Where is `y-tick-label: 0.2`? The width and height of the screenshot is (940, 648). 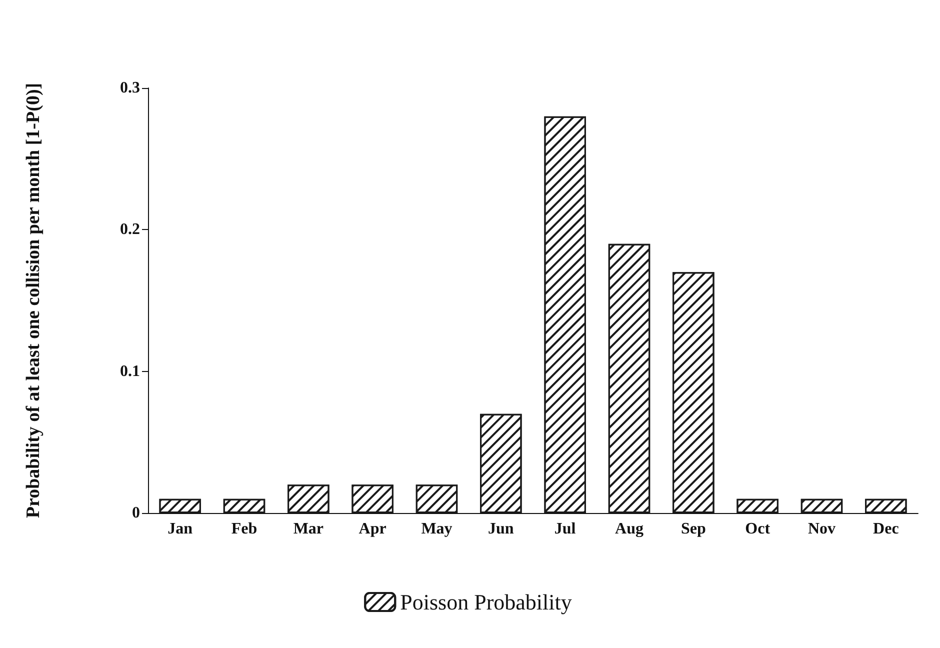 y-tick-label: 0.2 is located at coordinates (130, 229).